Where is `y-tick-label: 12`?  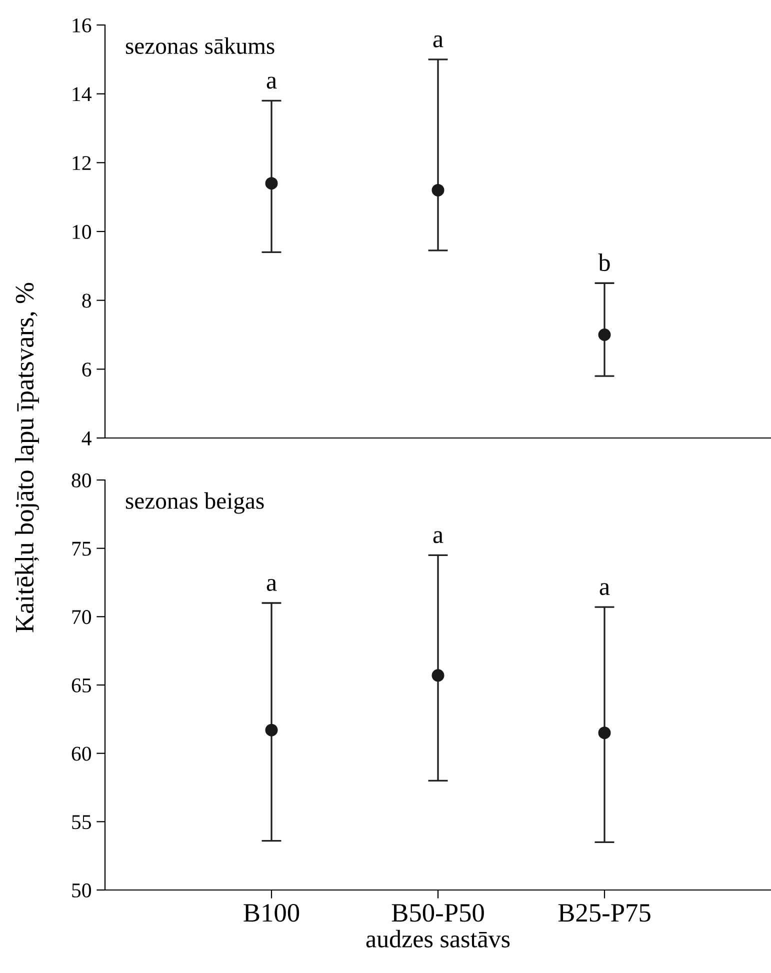
y-tick-label: 12 is located at coordinates (81, 163).